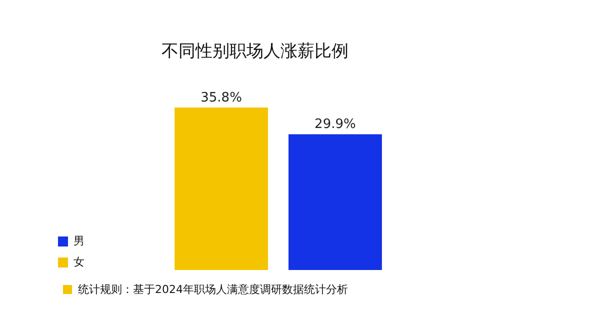 Image resolution: width=600 pixels, height=333 pixels. I want to click on chart-title: 不同性别职场人涨薪比例, so click(255, 52).